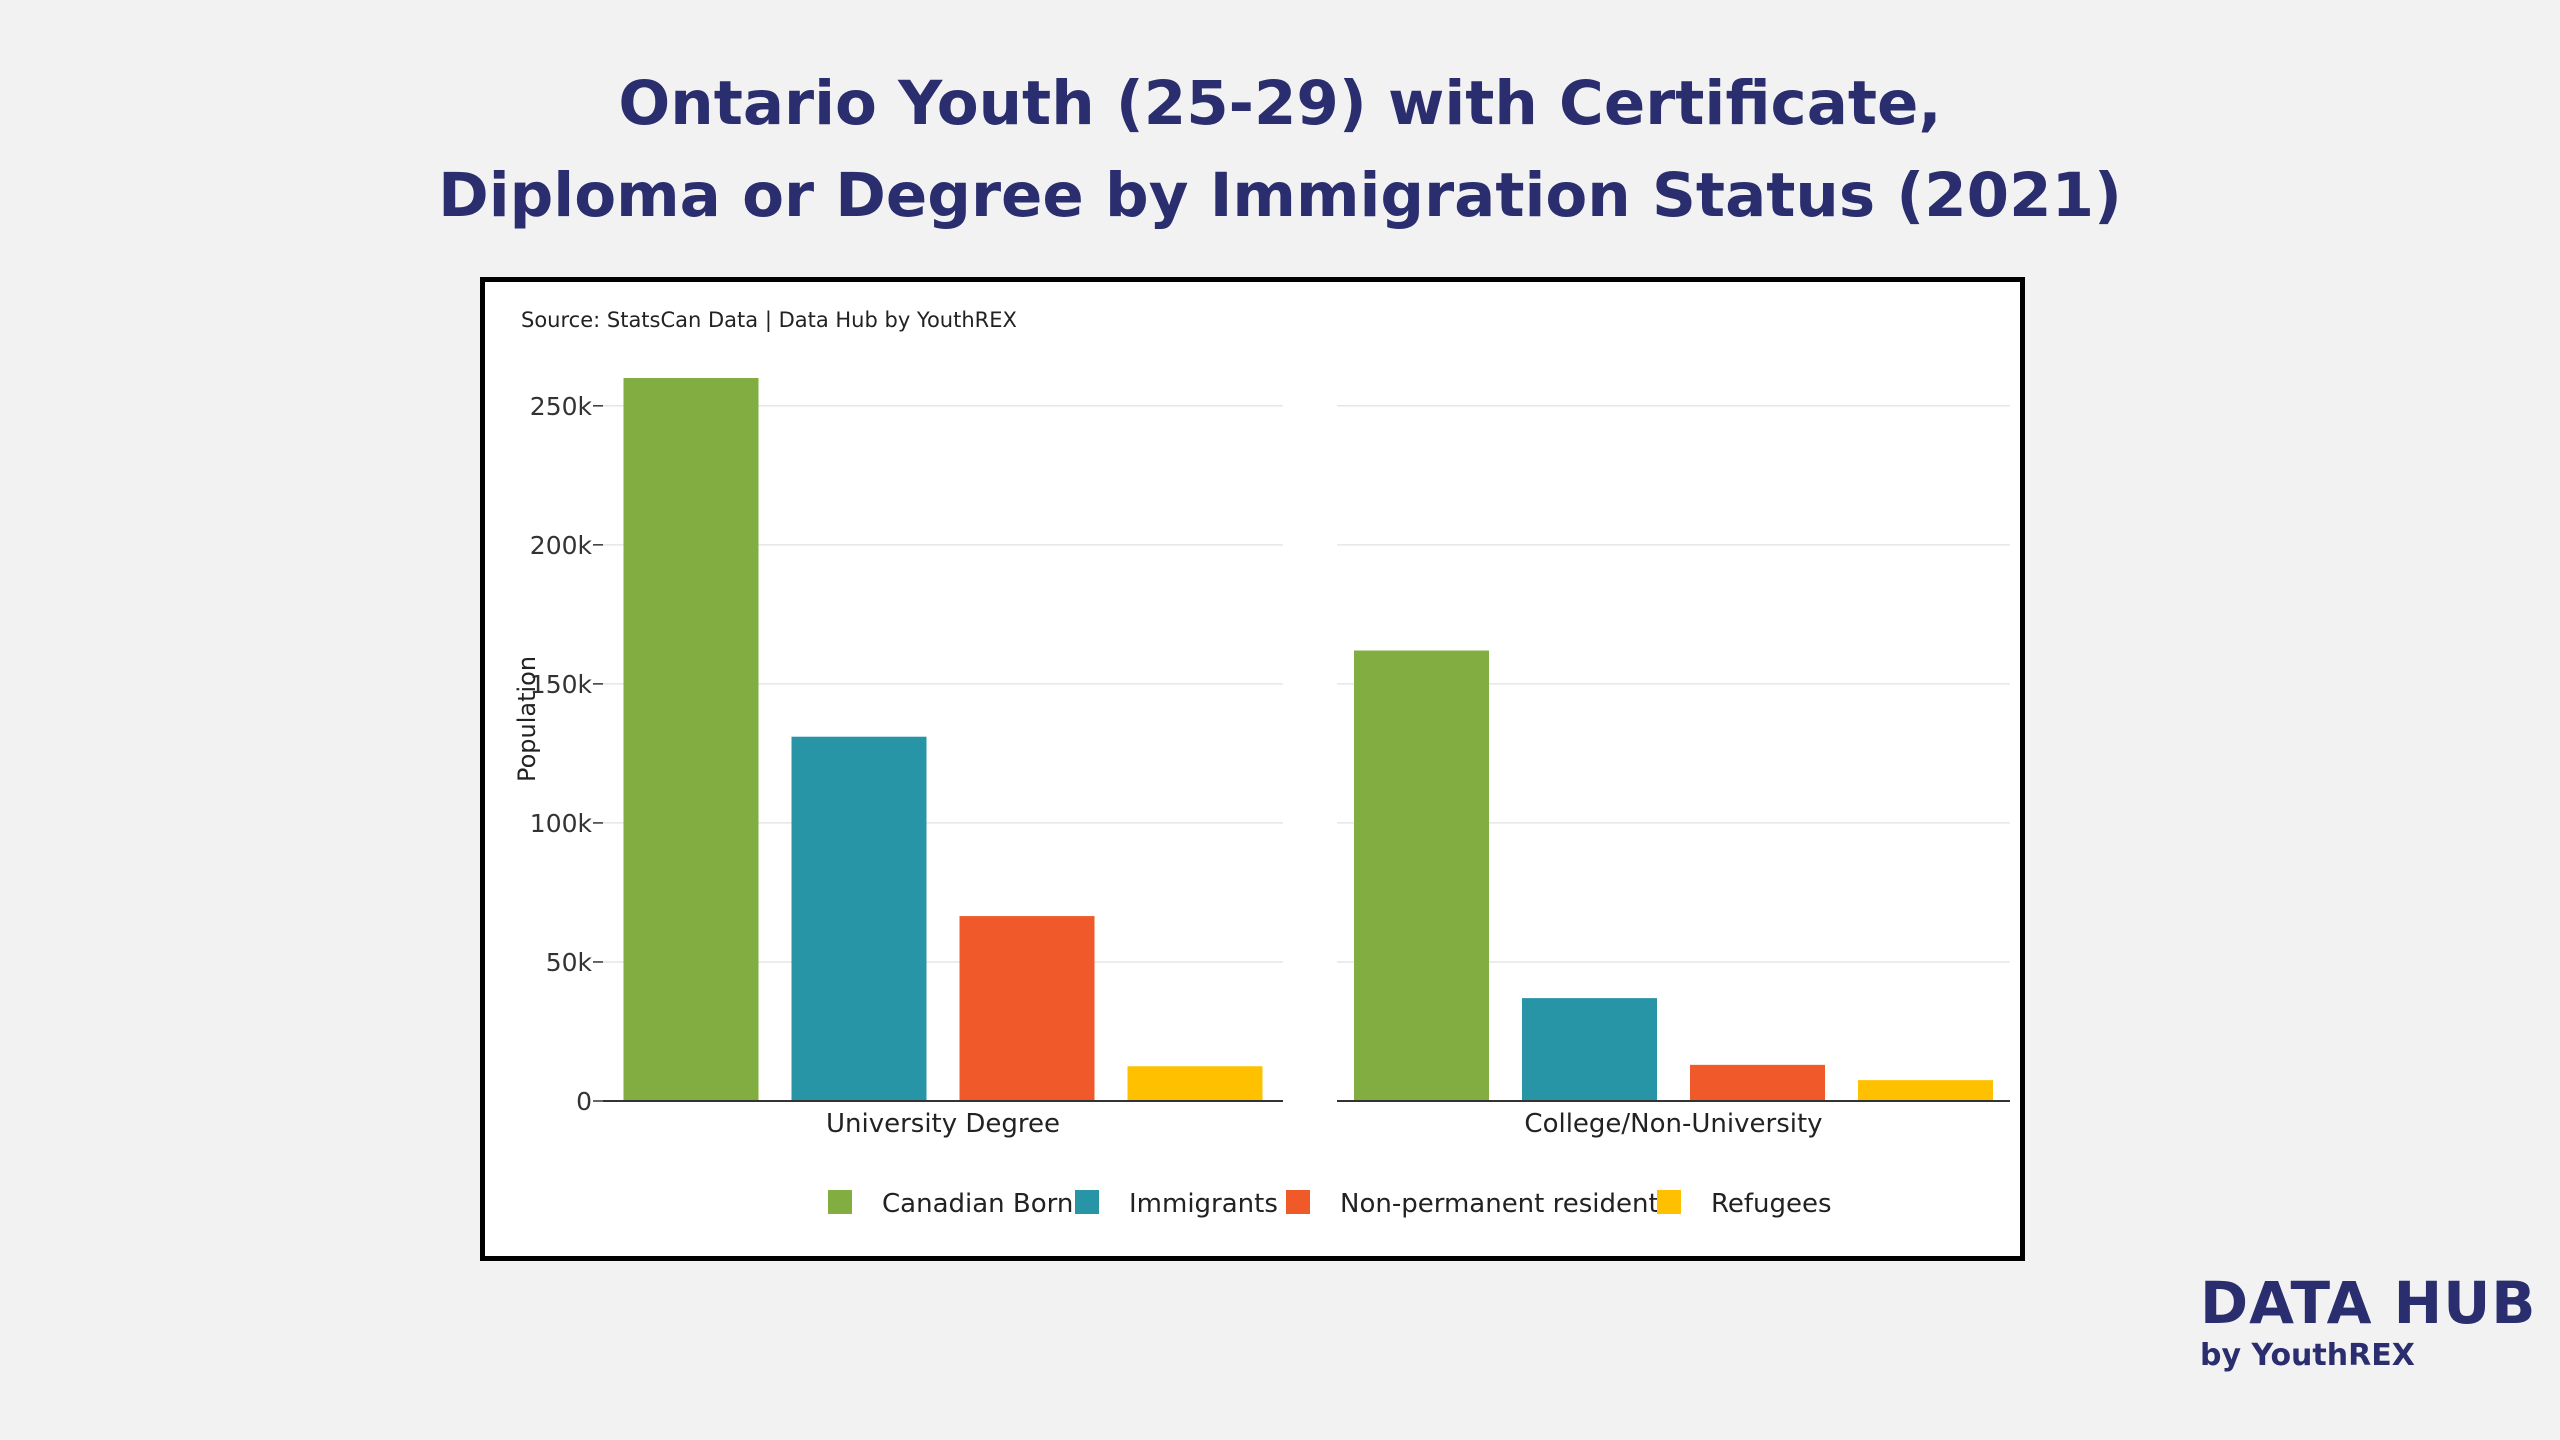 This screenshot has height=1440, width=2560. What do you see at coordinates (561, 684) in the screenshot?
I see `y-tick-label: 150k` at bounding box center [561, 684].